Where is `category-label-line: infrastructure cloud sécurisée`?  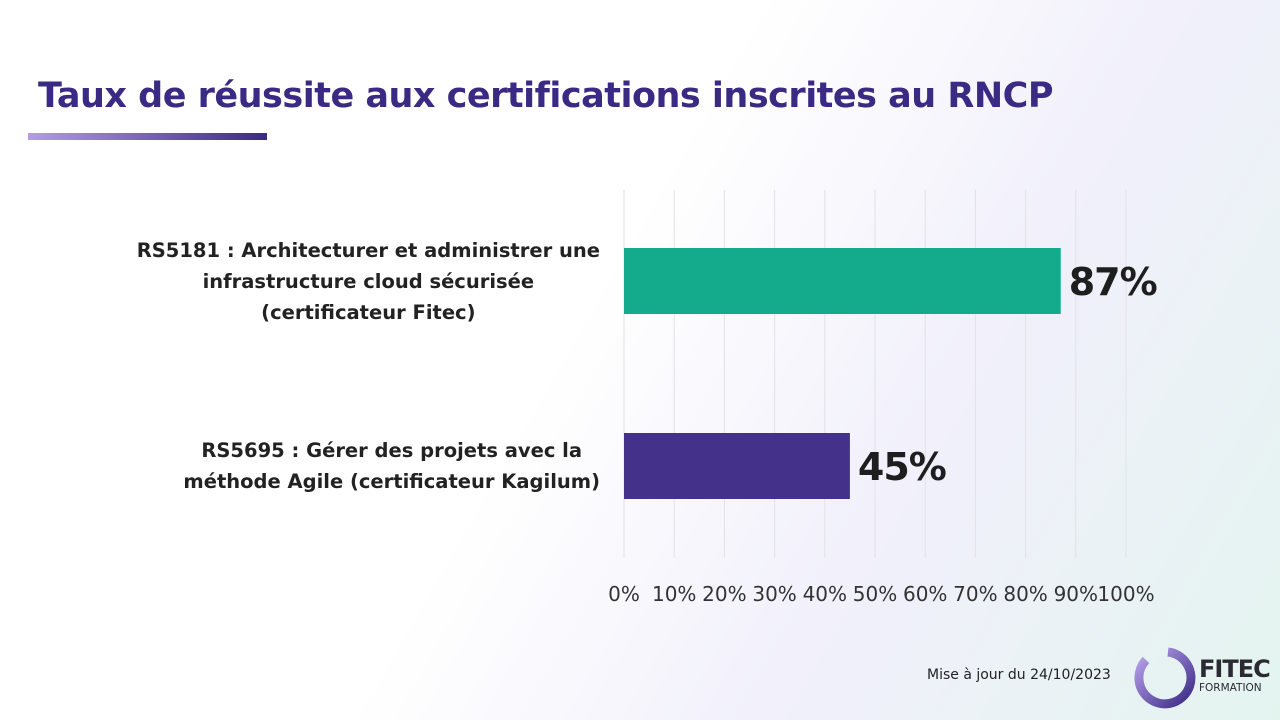
category-label-line: infrastructure cloud sécurisée is located at coordinates (368, 281).